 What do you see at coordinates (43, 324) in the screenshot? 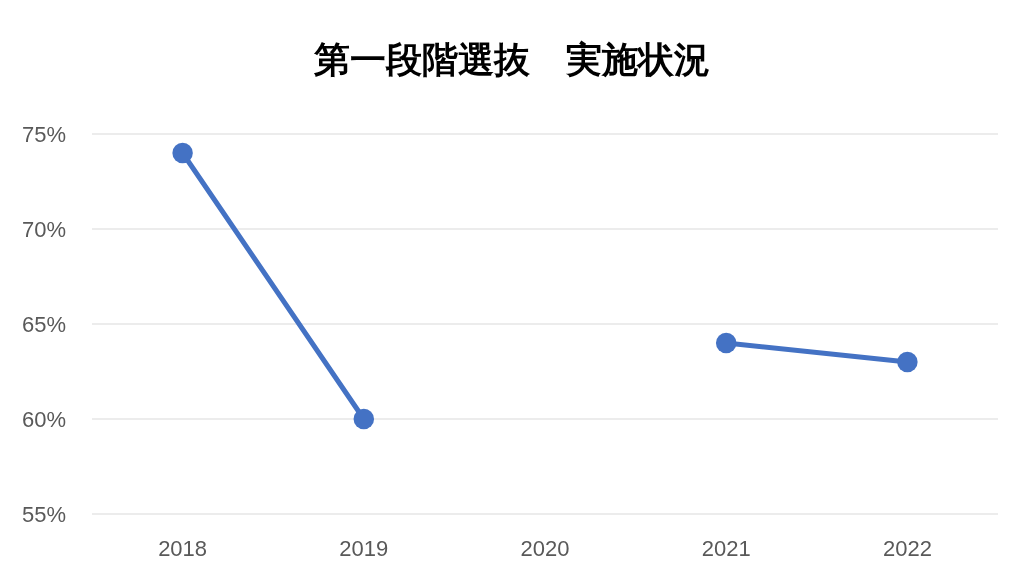
I see `y-tick-label: 65%` at bounding box center [43, 324].